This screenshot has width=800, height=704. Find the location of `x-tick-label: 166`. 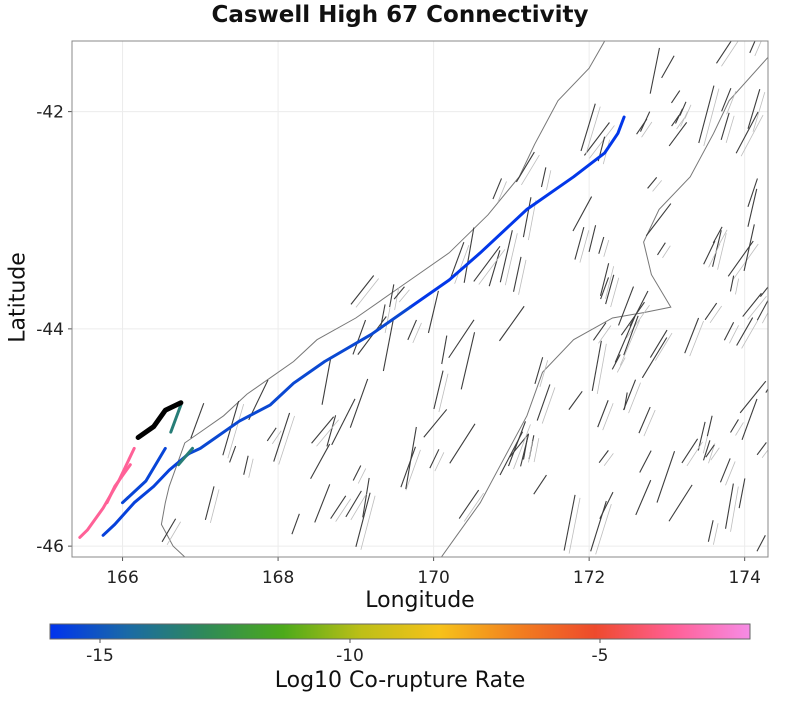

x-tick-label: 166 is located at coordinates (122, 578).